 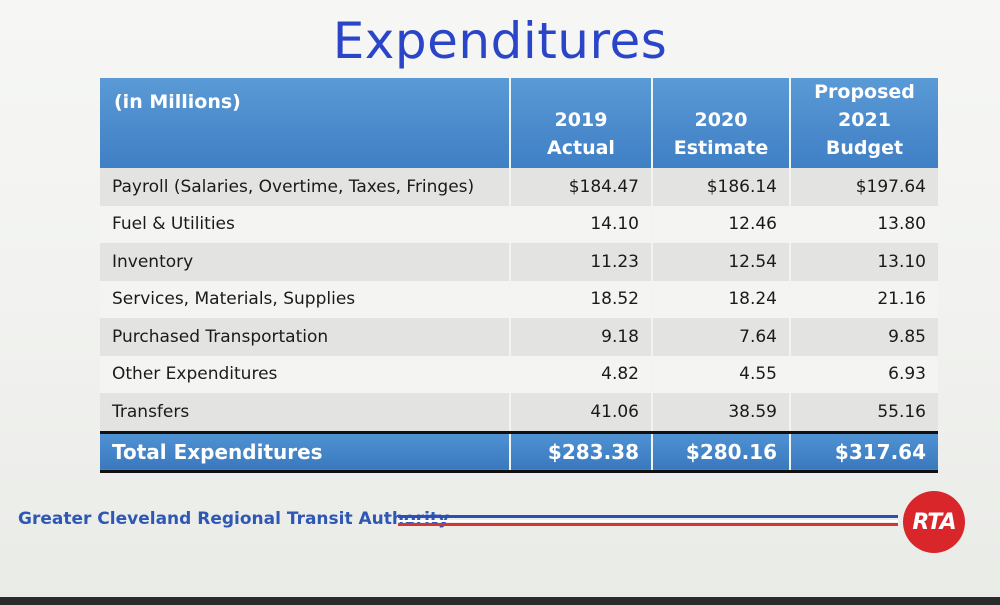 I want to click on cell-2021-budget: 21.16, so click(x=863, y=299).